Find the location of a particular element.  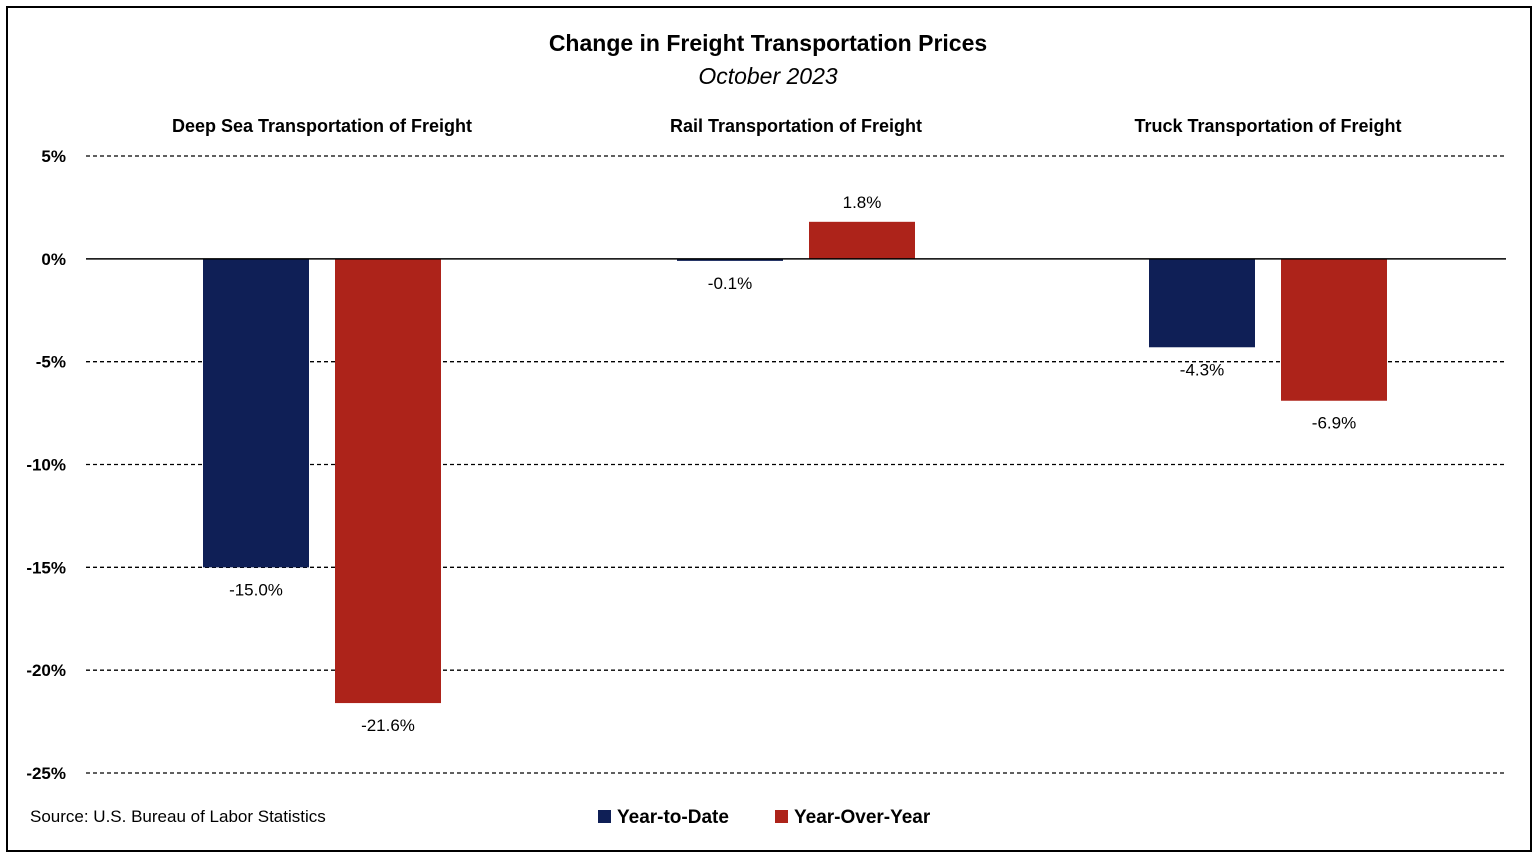

bar-value-label: -0.1% is located at coordinates (730, 283).